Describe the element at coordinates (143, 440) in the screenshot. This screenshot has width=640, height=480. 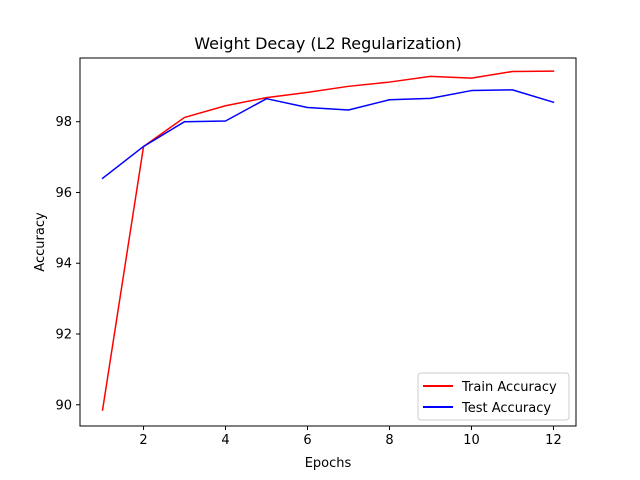
I see `x-tick-label: 2` at that location.